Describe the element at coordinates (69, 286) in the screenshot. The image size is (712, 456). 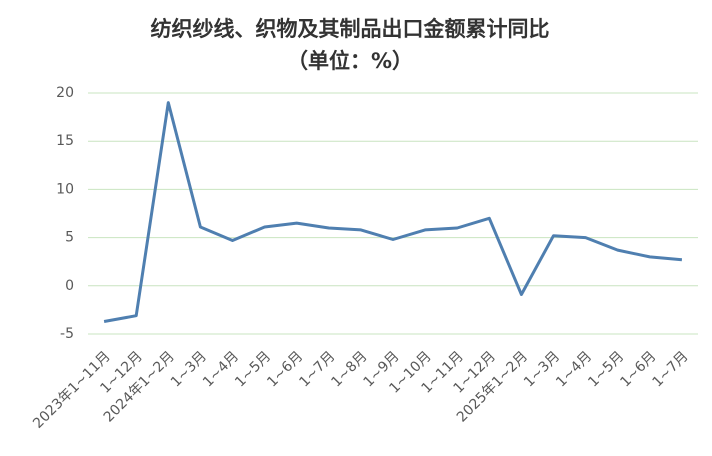
I see `y-tick-label: 0` at that location.